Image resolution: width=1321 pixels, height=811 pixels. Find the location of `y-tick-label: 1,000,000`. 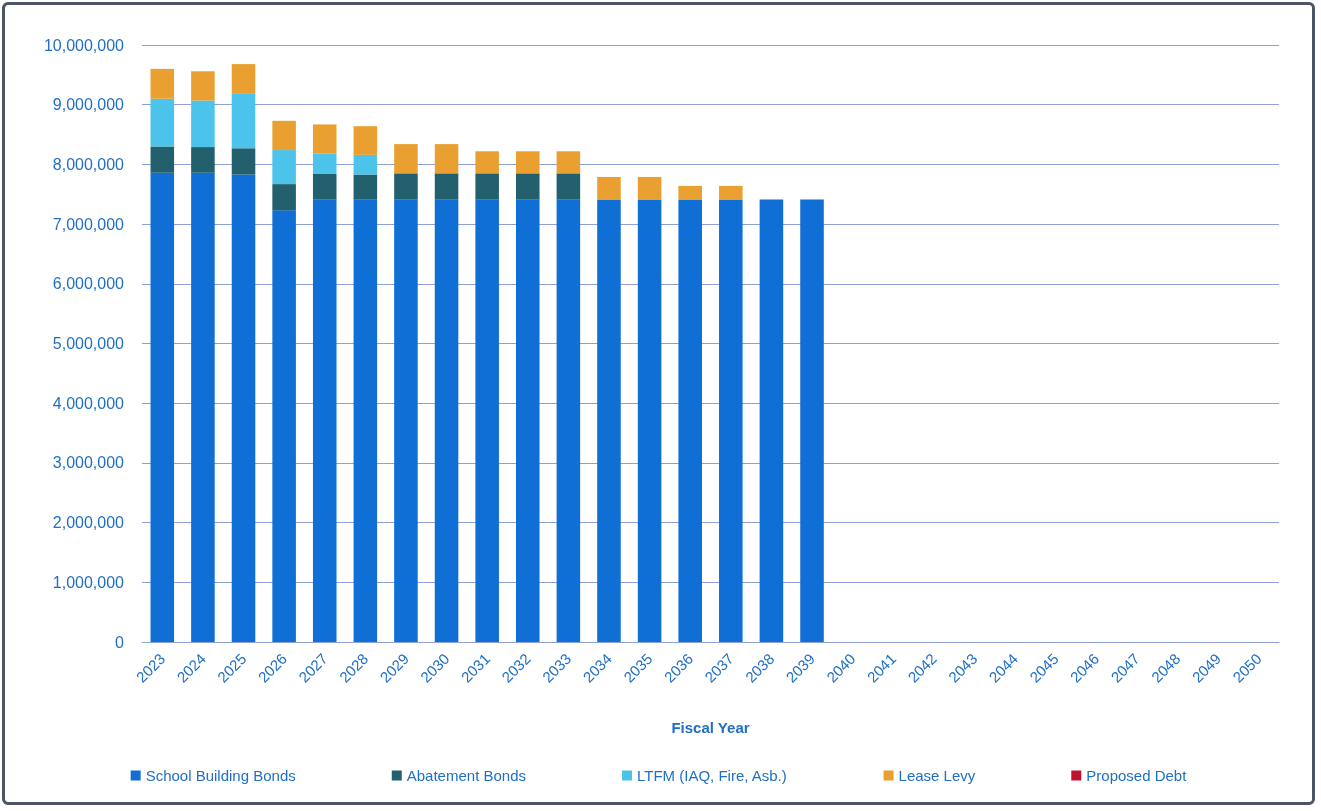

y-tick-label: 1,000,000 is located at coordinates (88, 582).